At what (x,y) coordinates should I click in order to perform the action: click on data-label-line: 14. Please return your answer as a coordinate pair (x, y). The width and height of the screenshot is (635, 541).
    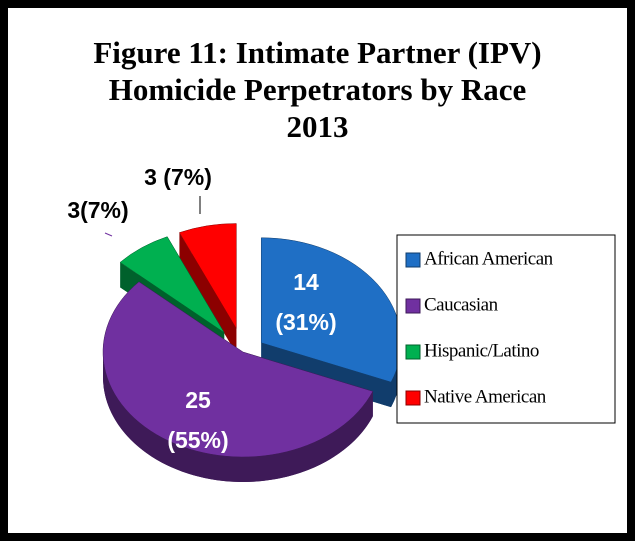
    Looking at the image, I should click on (306, 282).